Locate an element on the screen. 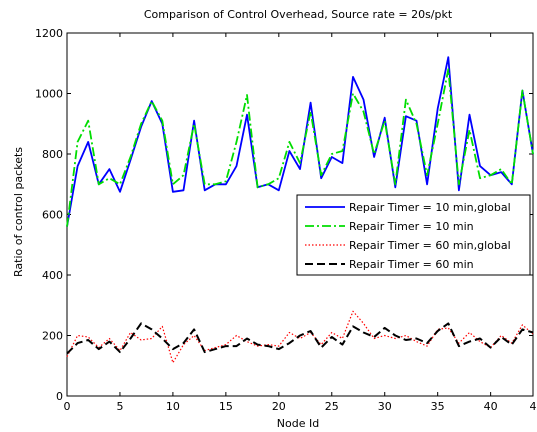 This screenshot has height=432, width=537. legend-label-1: Repair Timer = 10 min,global is located at coordinates (430, 207).